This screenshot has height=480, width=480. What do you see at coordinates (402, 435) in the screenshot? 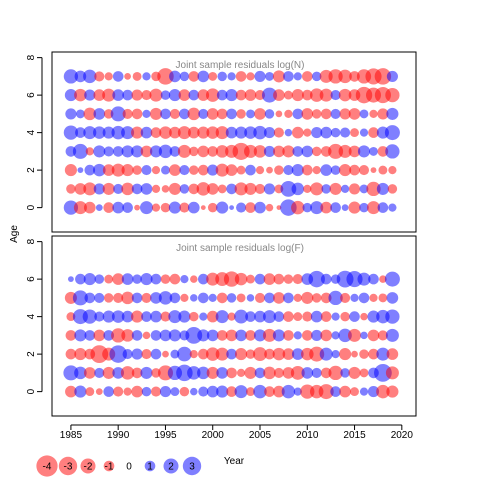
I see `x-tick-label: 2020` at bounding box center [402, 435].